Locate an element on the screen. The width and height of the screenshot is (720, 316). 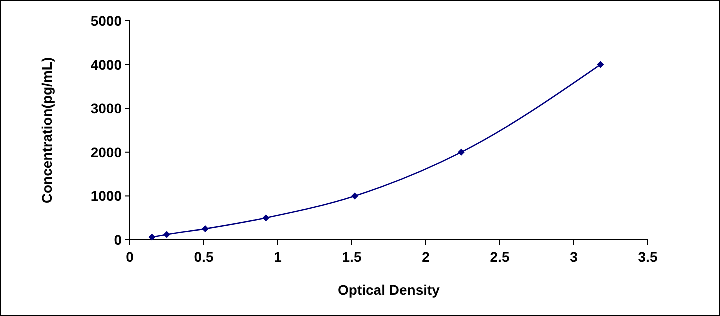
y-tick-label: 0 is located at coordinates (118, 240).